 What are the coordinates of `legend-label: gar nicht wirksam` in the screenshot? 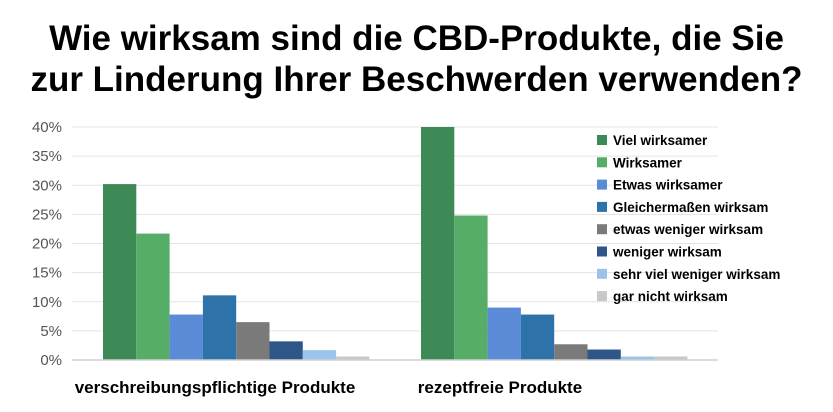 It's located at (670, 296).